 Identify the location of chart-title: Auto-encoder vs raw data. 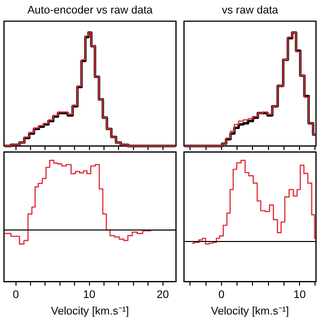
(90, 10).